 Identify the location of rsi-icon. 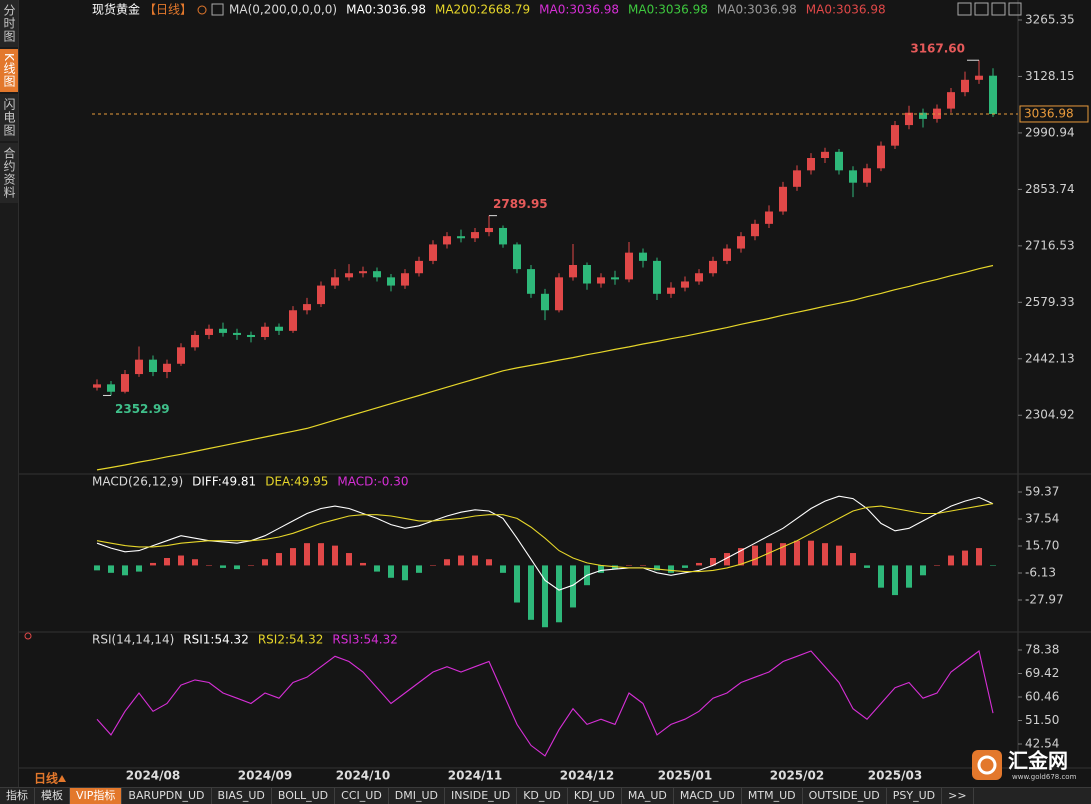
(28, 636).